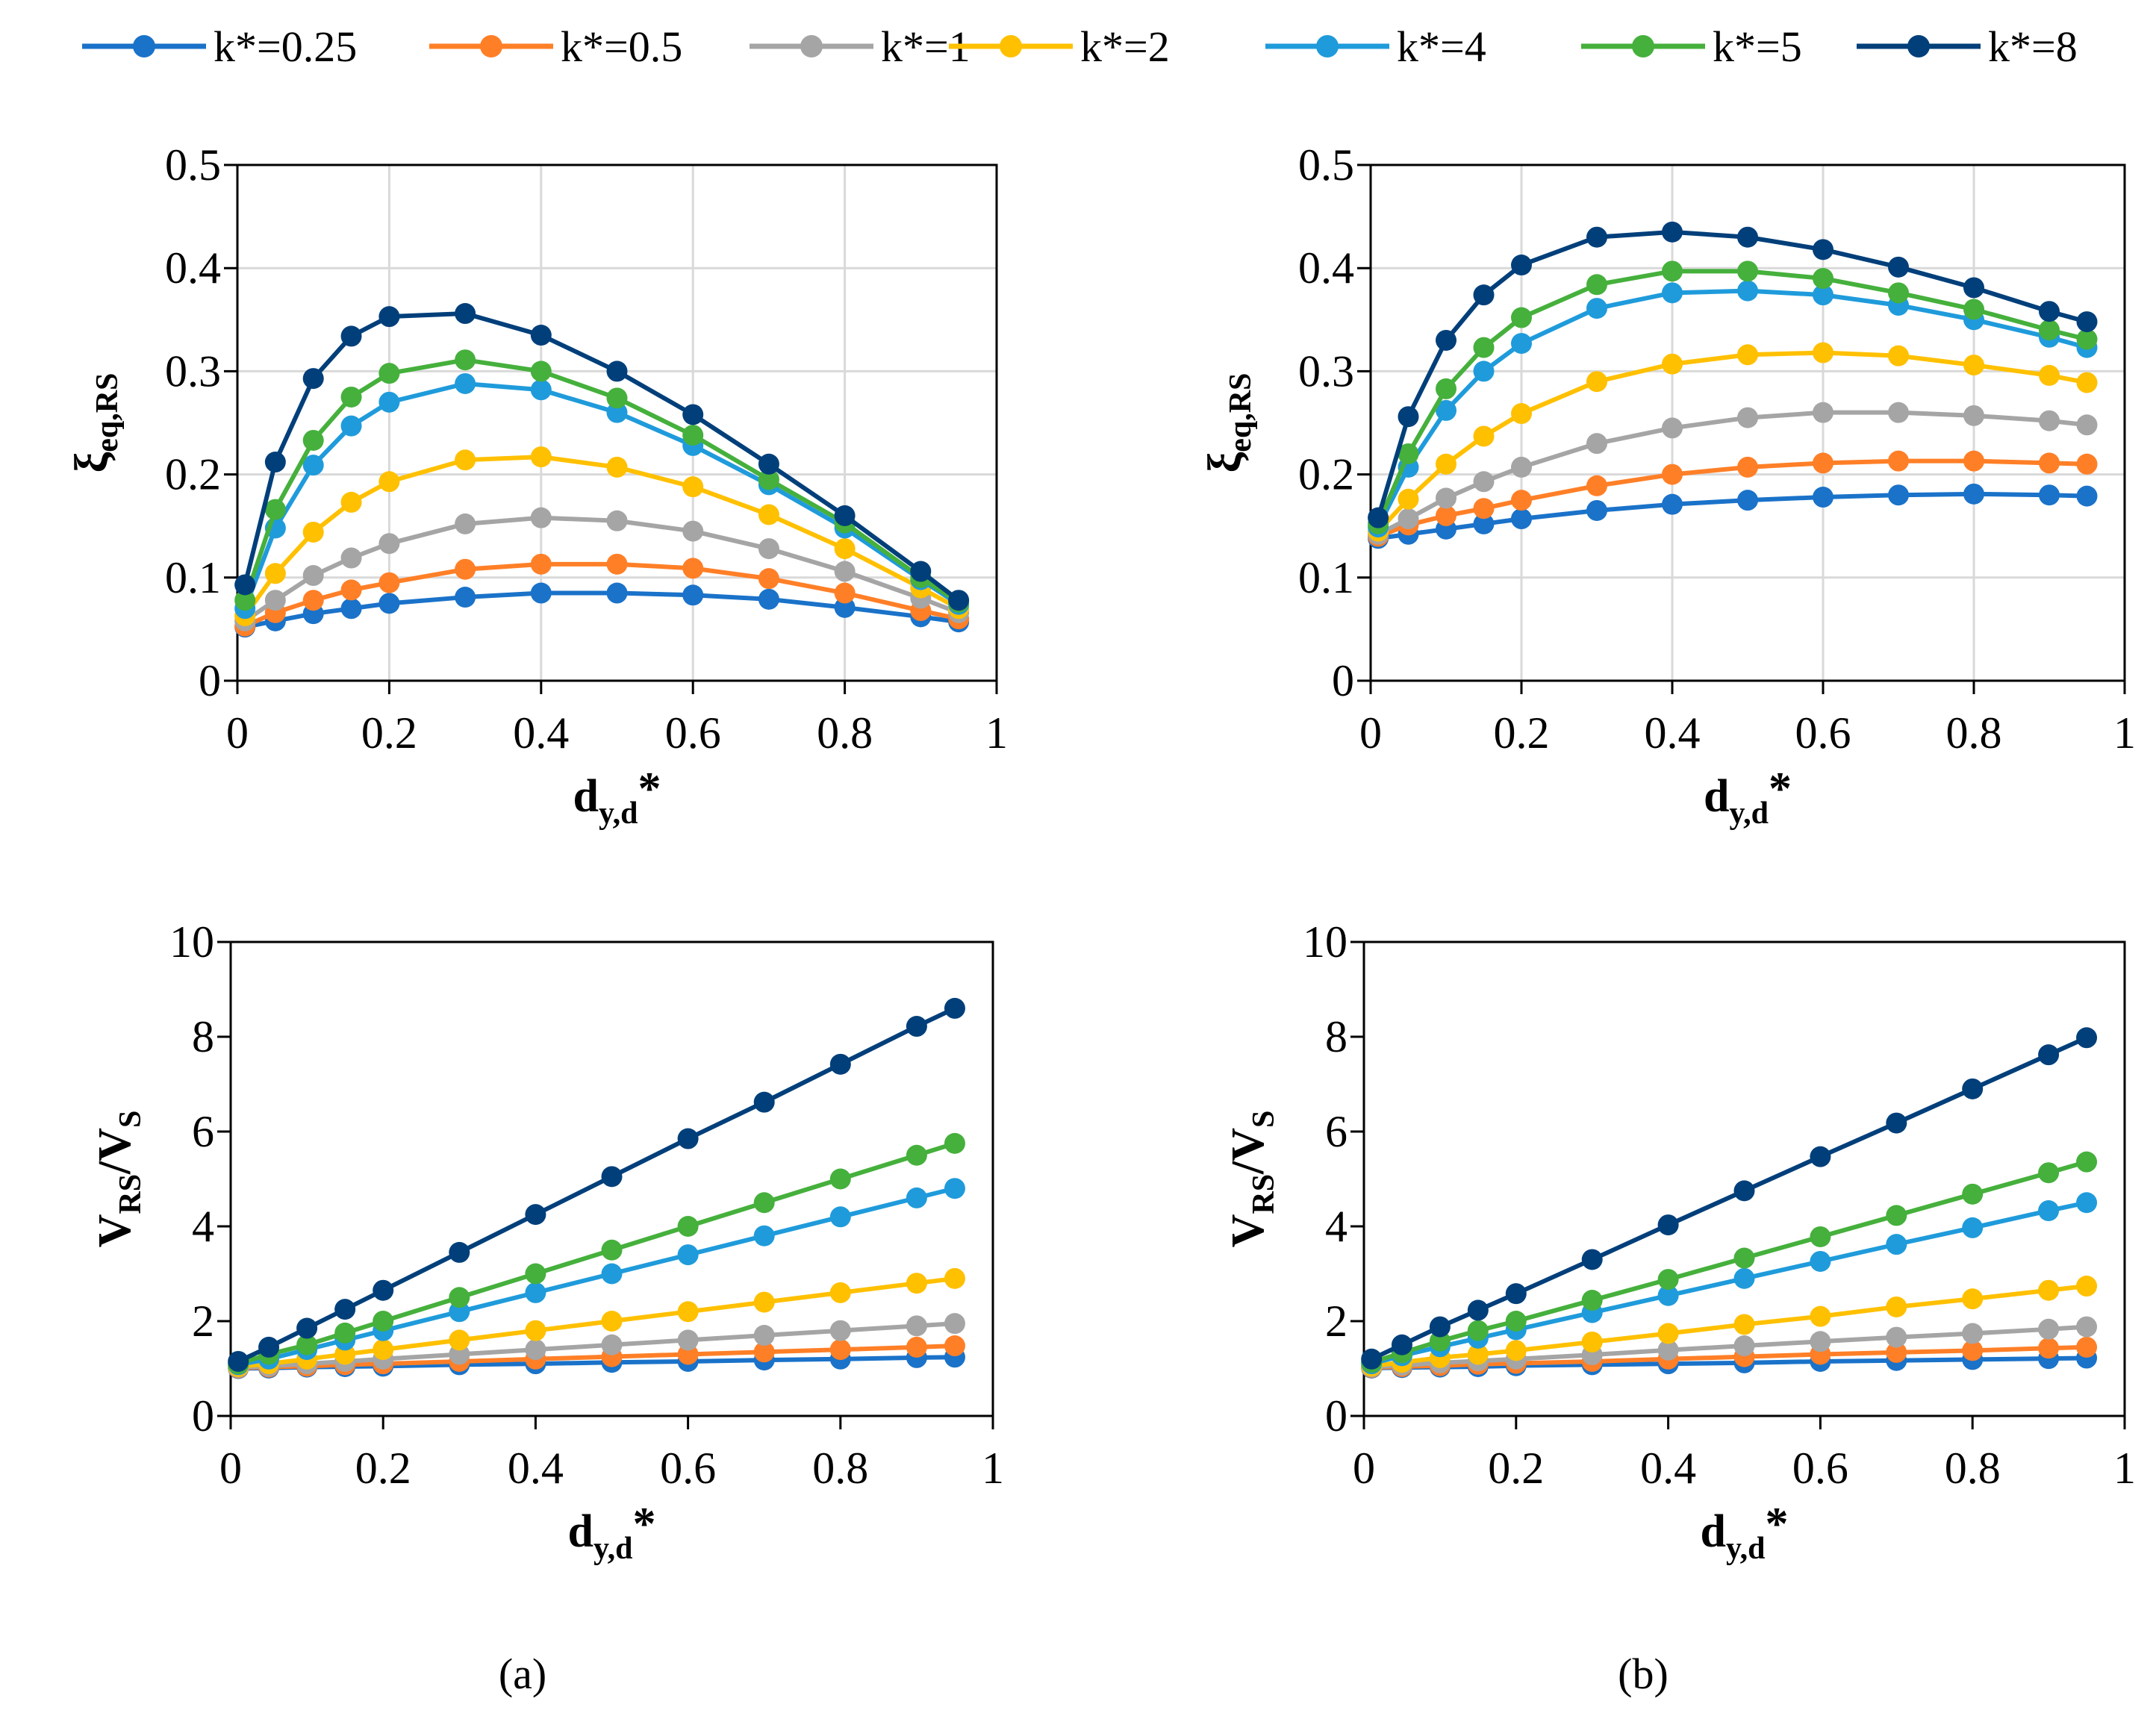  What do you see at coordinates (1974, 733) in the screenshot?
I see `x-tick-label: 0.8` at bounding box center [1974, 733].